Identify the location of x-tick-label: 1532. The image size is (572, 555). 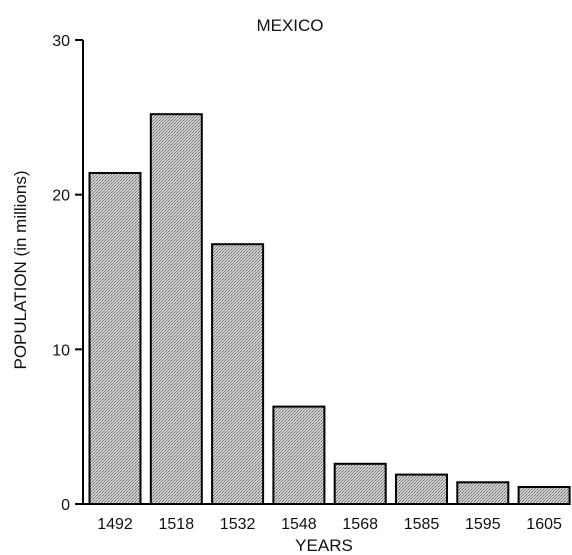
(238, 524).